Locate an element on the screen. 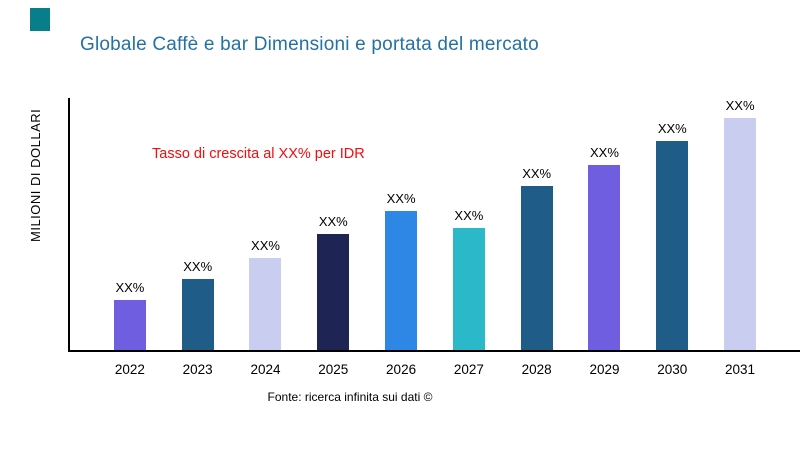  bar-slot-2030: XX% 2030 is located at coordinates (672, 237).